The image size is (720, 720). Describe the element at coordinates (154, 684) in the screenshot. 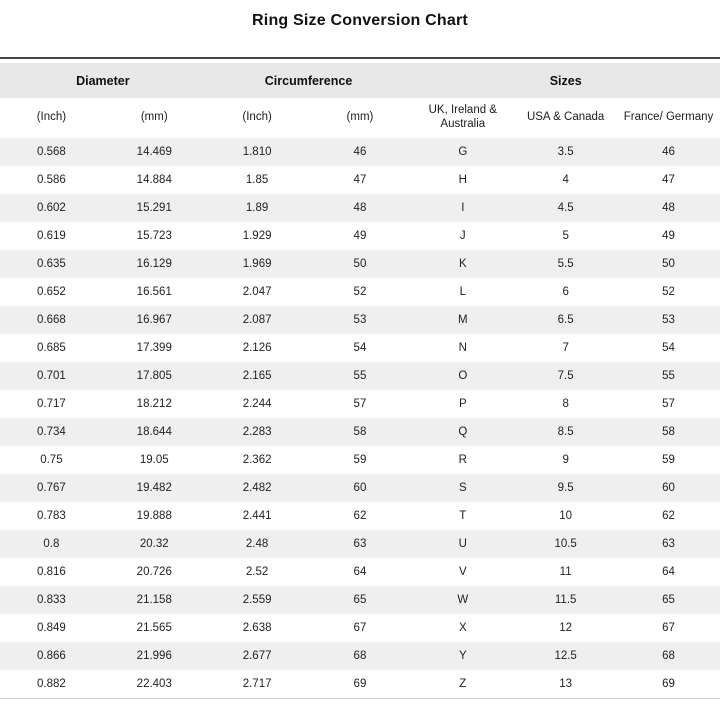

I see `table-cell: 22.403` at that location.